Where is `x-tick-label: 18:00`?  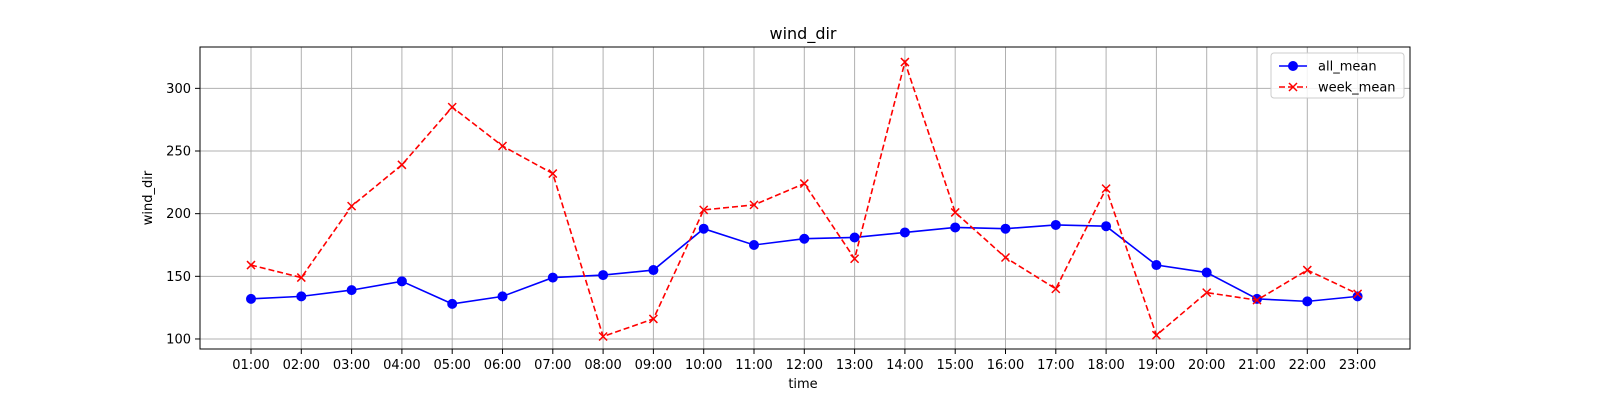
x-tick-label: 18:00 is located at coordinates (1105, 365).